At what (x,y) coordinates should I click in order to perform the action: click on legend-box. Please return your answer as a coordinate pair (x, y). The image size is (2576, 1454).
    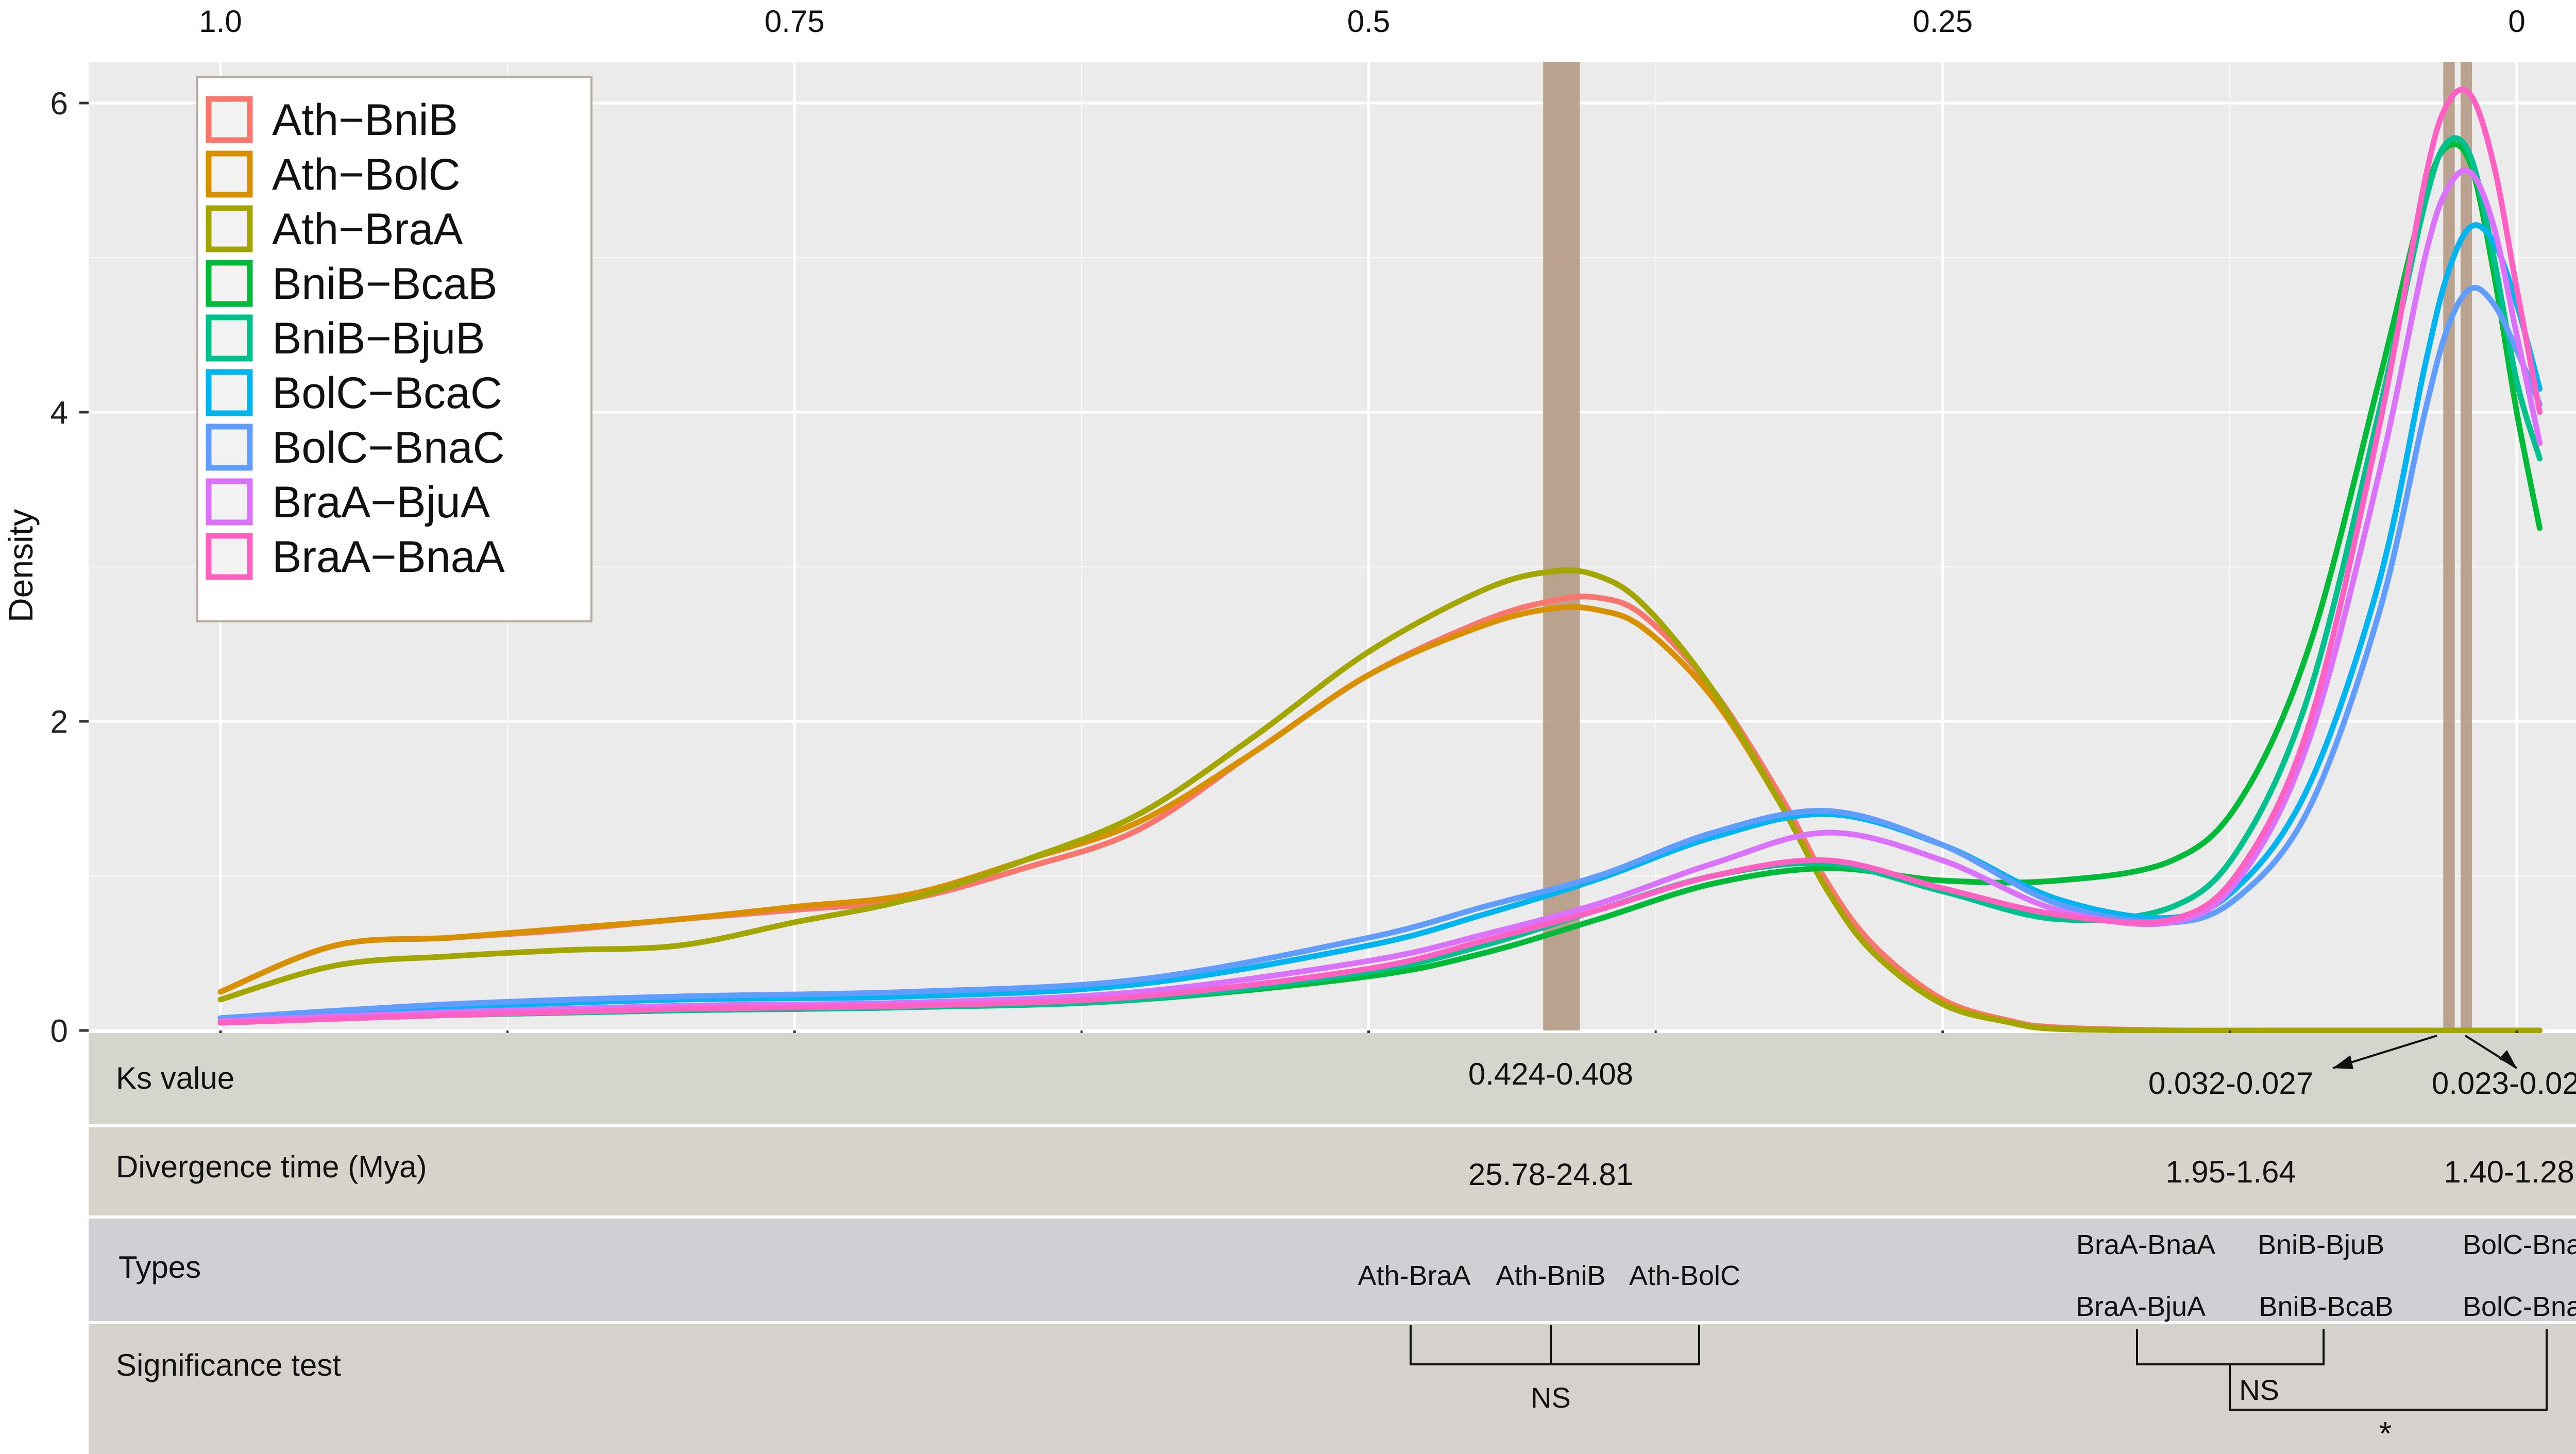
    Looking at the image, I should click on (394, 349).